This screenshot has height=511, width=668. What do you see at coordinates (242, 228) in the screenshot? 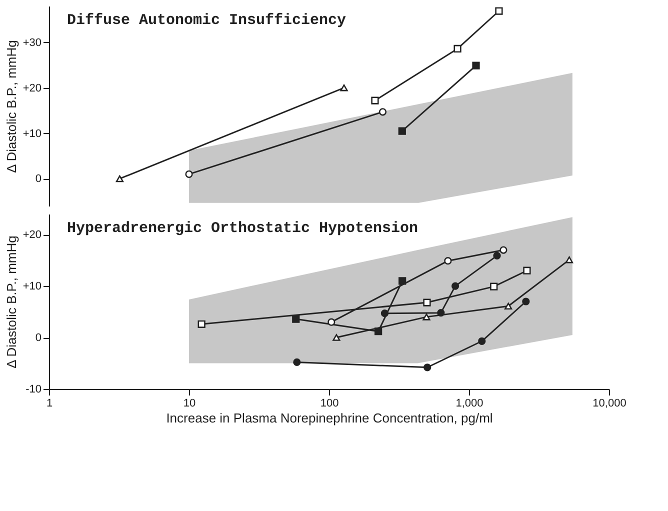
I see `chart-title: Hyperadrenergic Orthostatic Hypotension` at bounding box center [242, 228].